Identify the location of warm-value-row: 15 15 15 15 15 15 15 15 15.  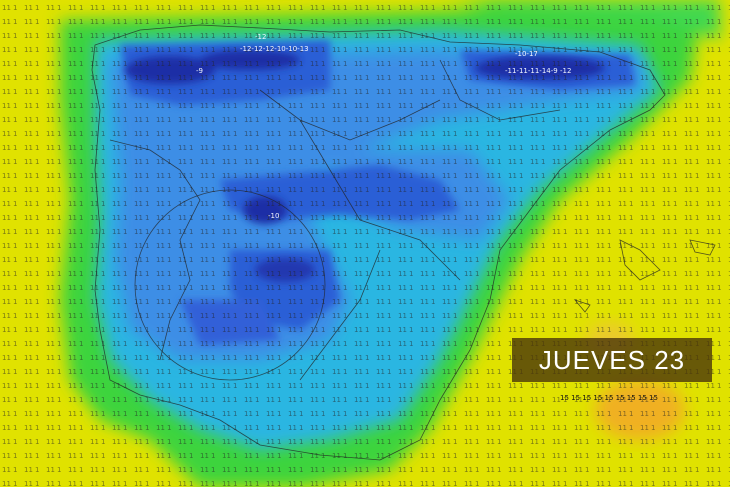
(609, 398).